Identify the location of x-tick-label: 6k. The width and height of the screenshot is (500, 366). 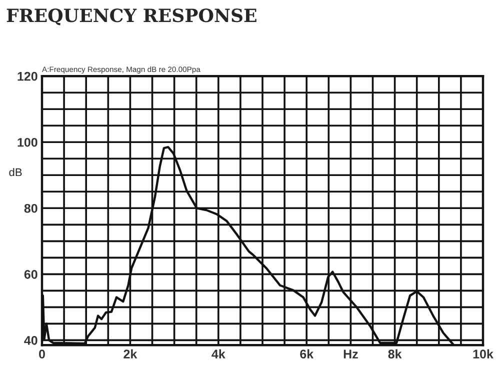
(307, 353).